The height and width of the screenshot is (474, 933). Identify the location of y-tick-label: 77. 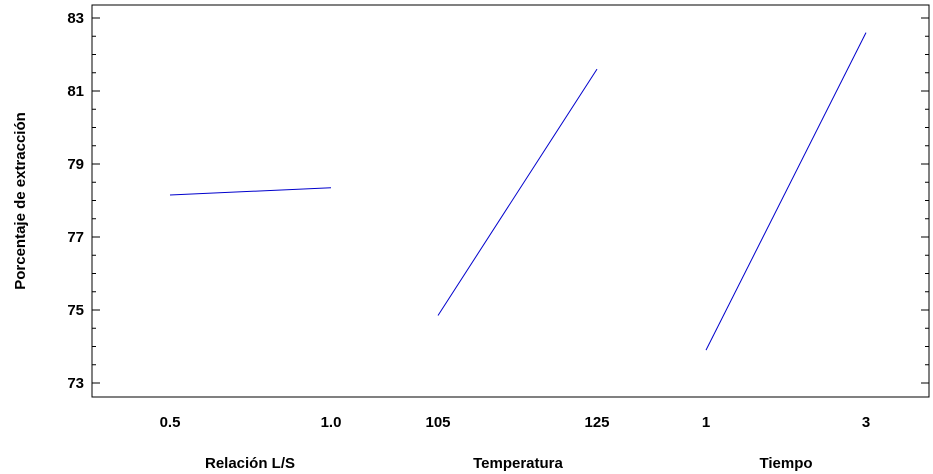
(75, 237).